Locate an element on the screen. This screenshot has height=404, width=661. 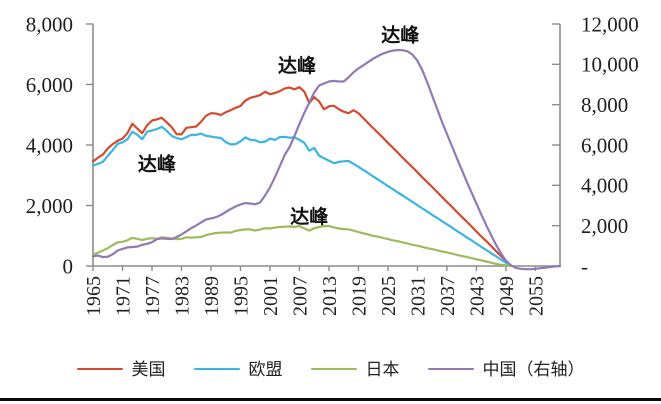
x-axis-tick-label: 2001 is located at coordinates (271, 296).